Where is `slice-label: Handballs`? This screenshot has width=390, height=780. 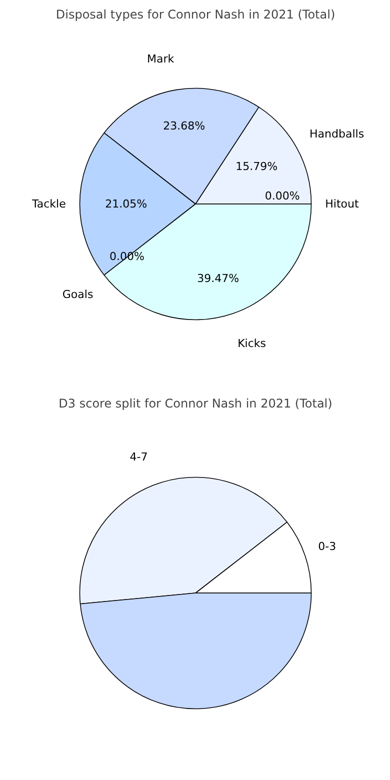
slice-label: Handballs is located at coordinates (337, 133).